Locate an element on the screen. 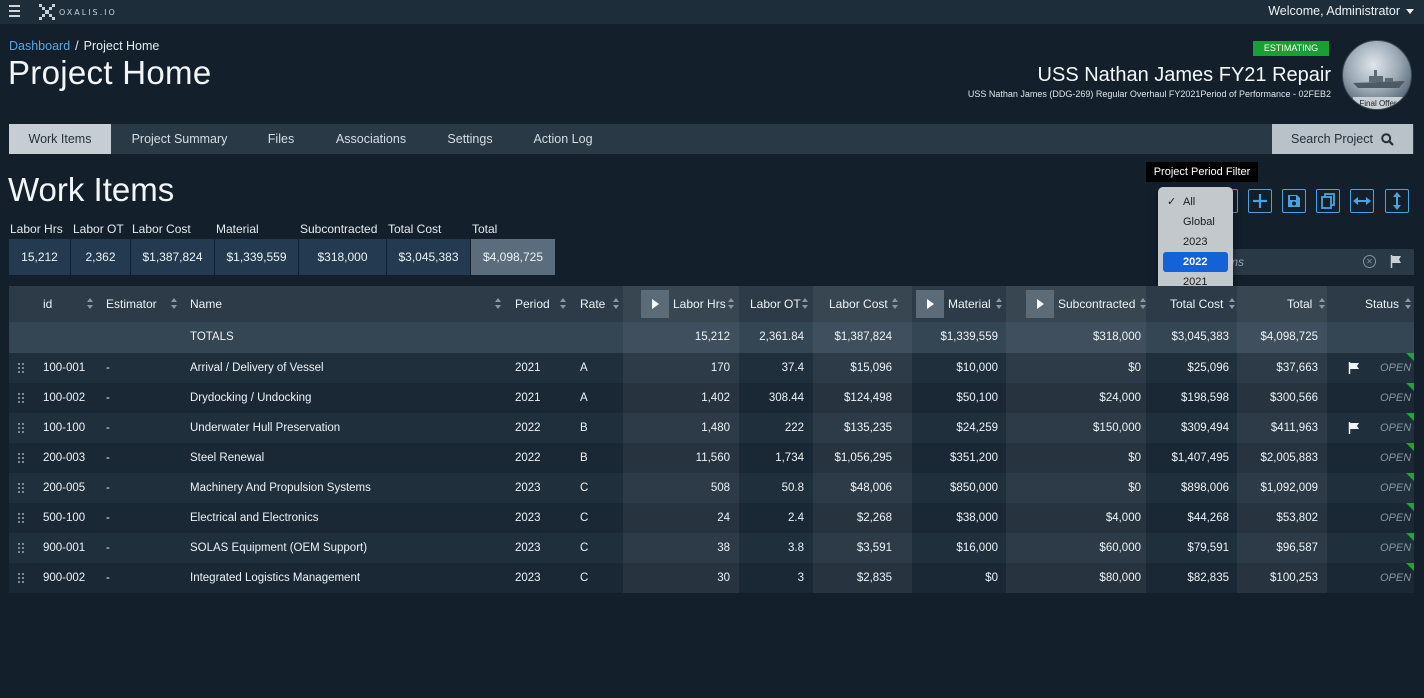 This screenshot has width=1424, height=698. expand-columns-icon is located at coordinates (1362, 201).